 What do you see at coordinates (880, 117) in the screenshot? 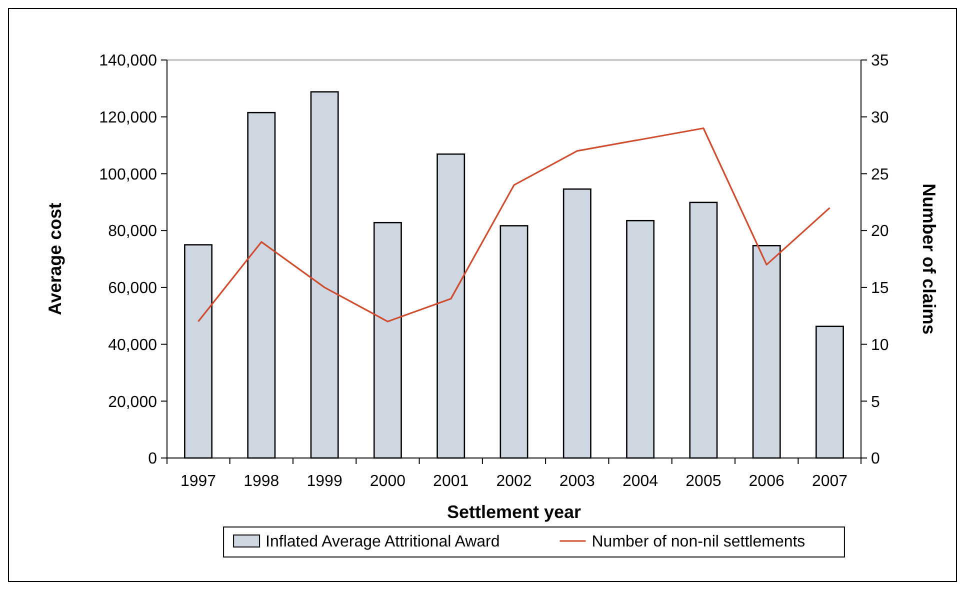
I see `y2-tick-label: 30` at bounding box center [880, 117].